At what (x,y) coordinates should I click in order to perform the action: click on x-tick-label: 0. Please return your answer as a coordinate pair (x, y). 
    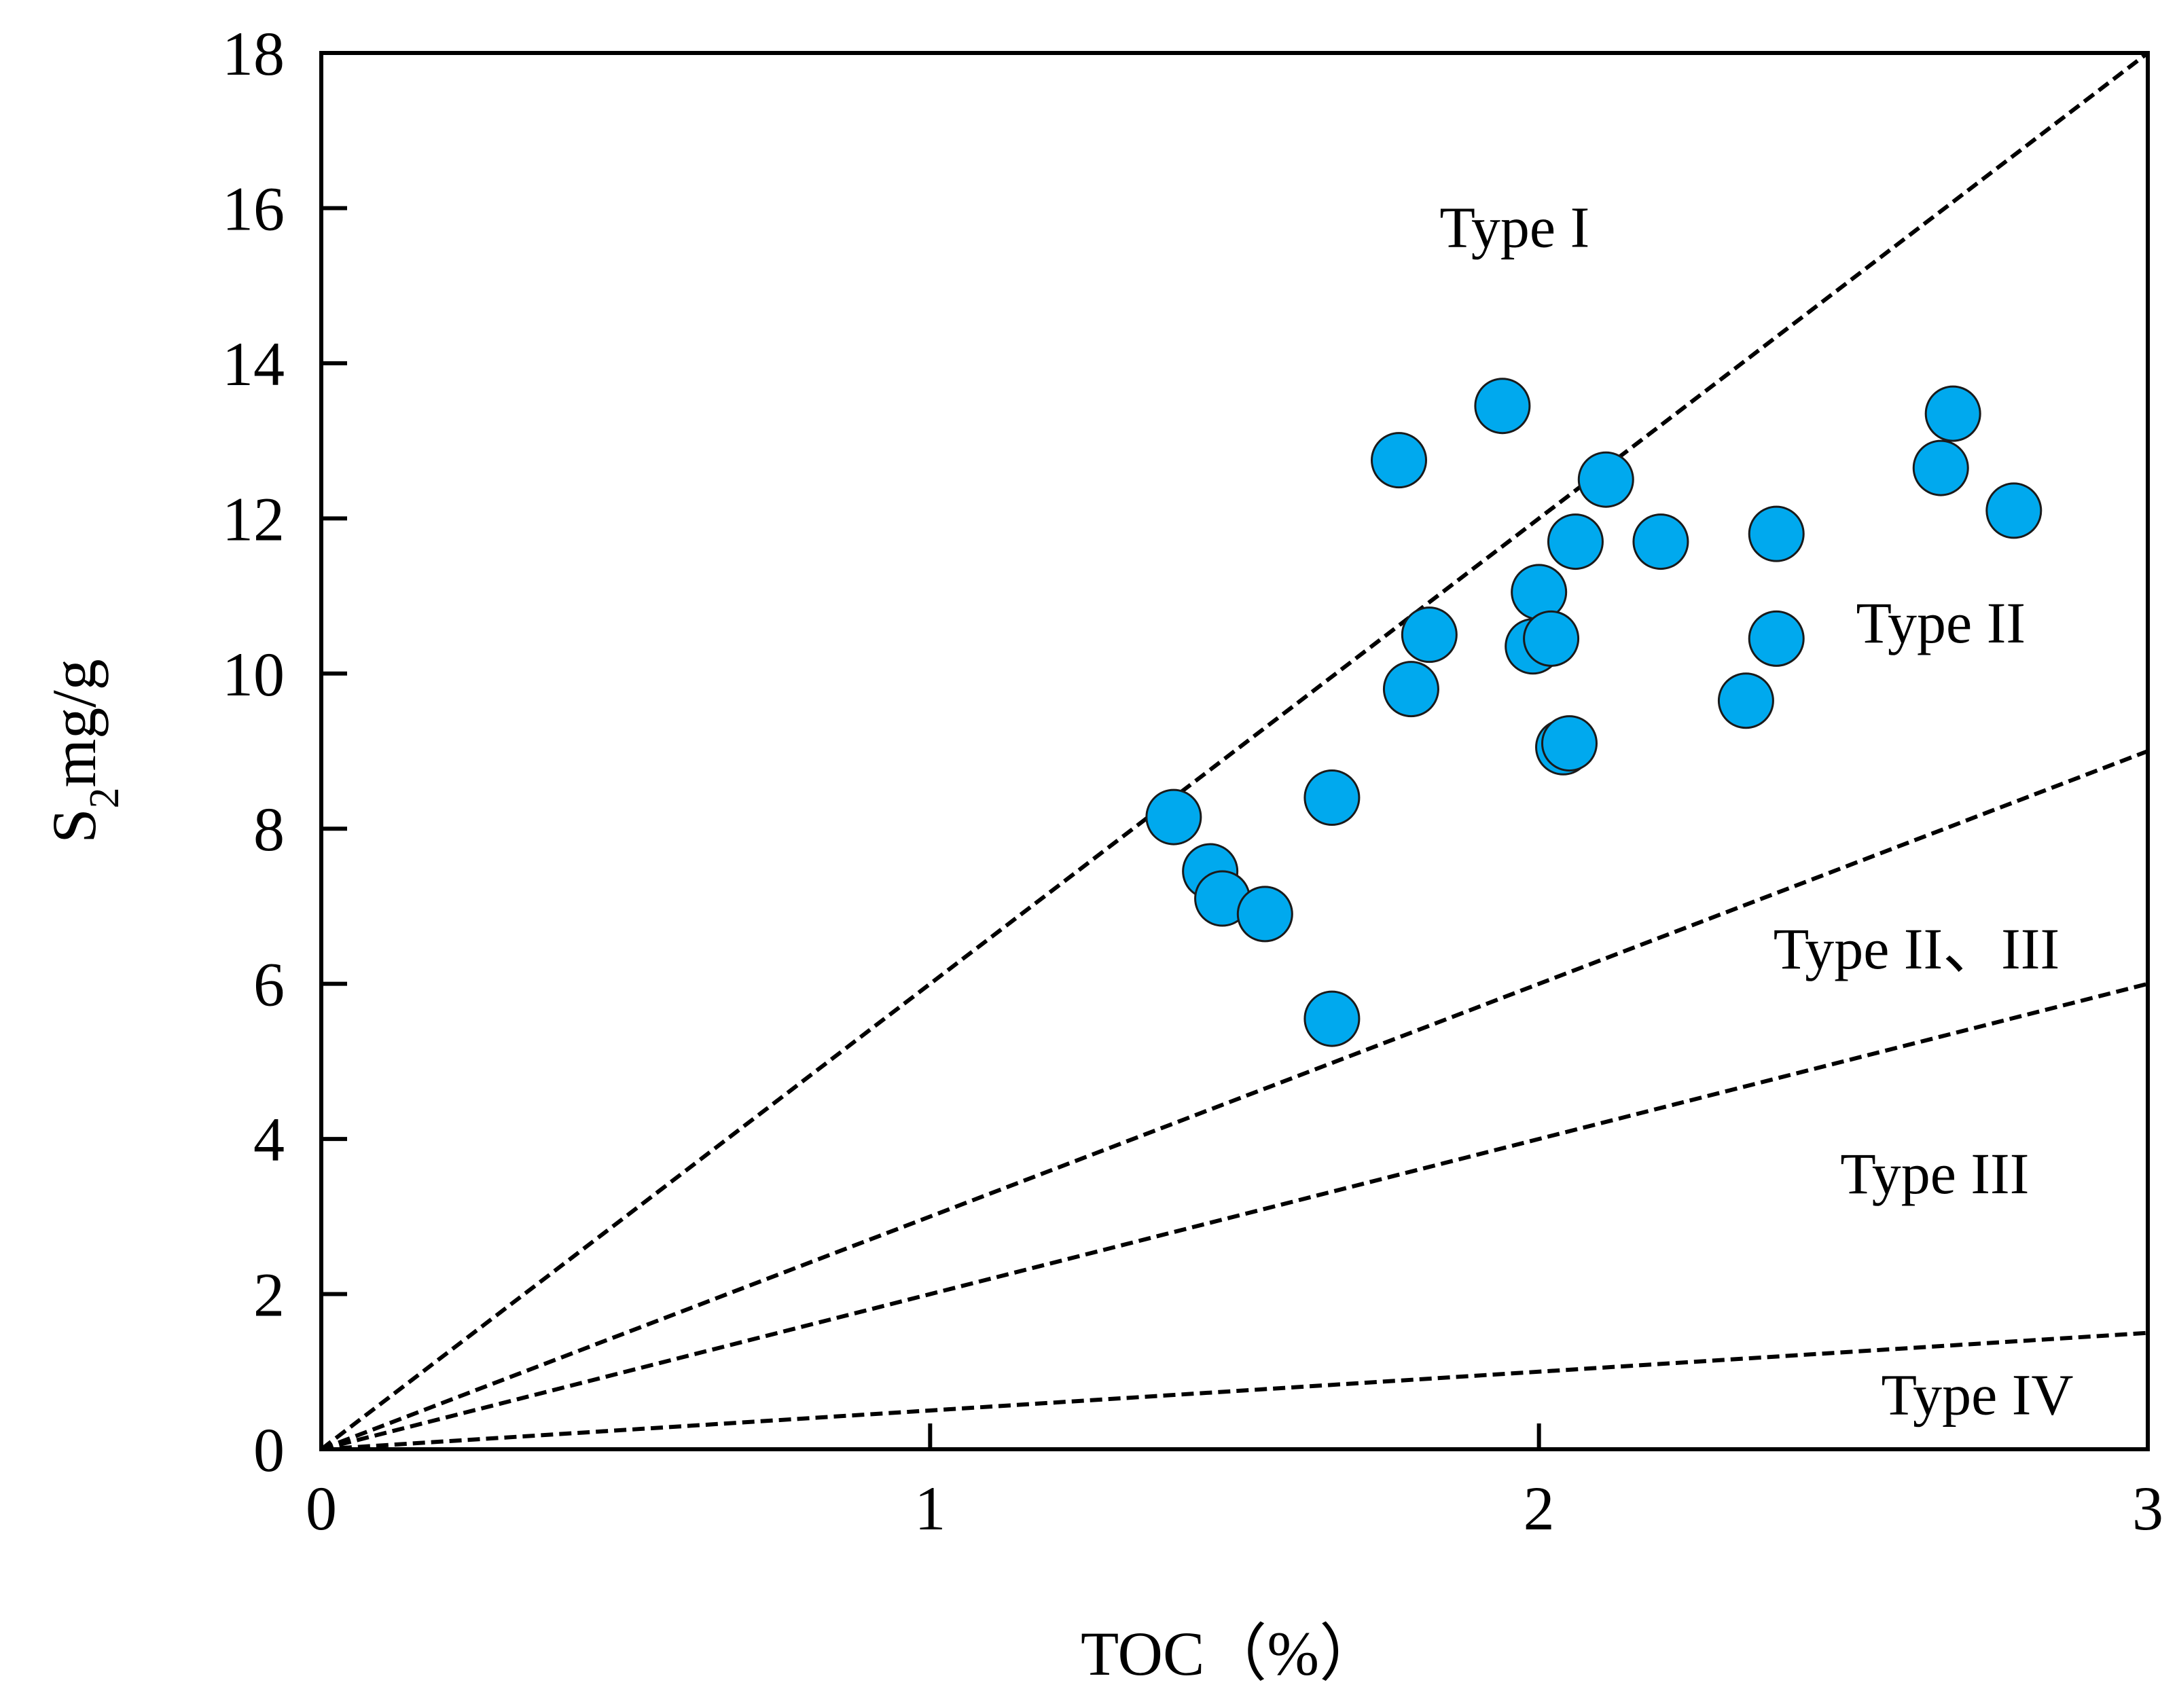
    Looking at the image, I should click on (321, 1508).